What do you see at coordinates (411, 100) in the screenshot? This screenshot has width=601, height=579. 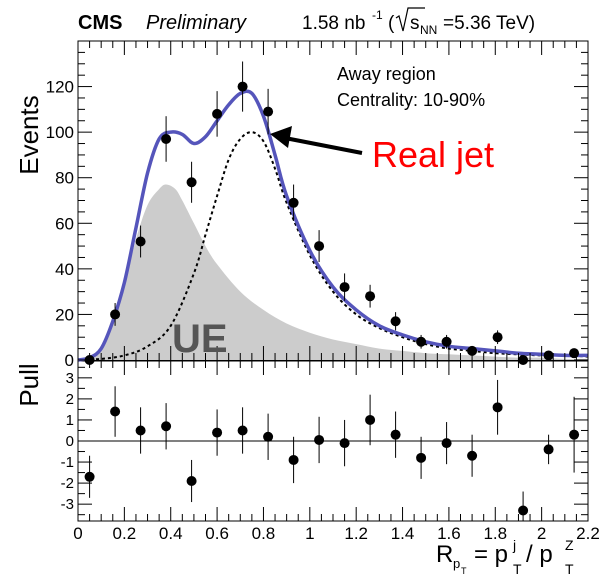 I see `centrality-annotation: Centrality: 10-90%` at bounding box center [411, 100].